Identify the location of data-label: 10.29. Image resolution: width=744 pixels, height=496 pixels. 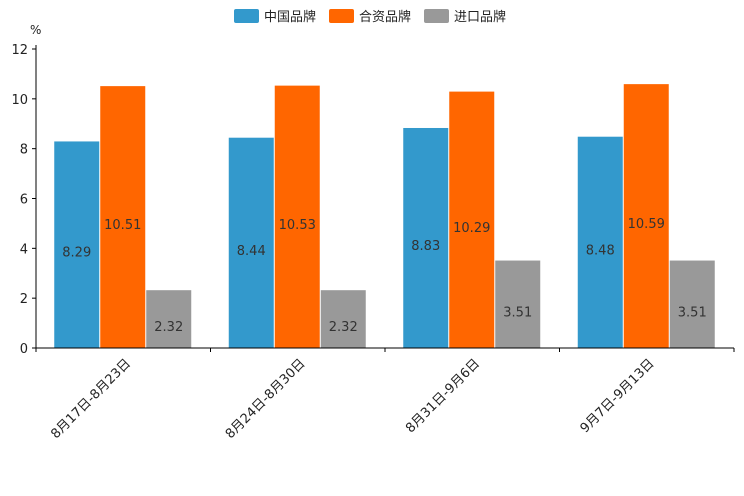
(471, 228).